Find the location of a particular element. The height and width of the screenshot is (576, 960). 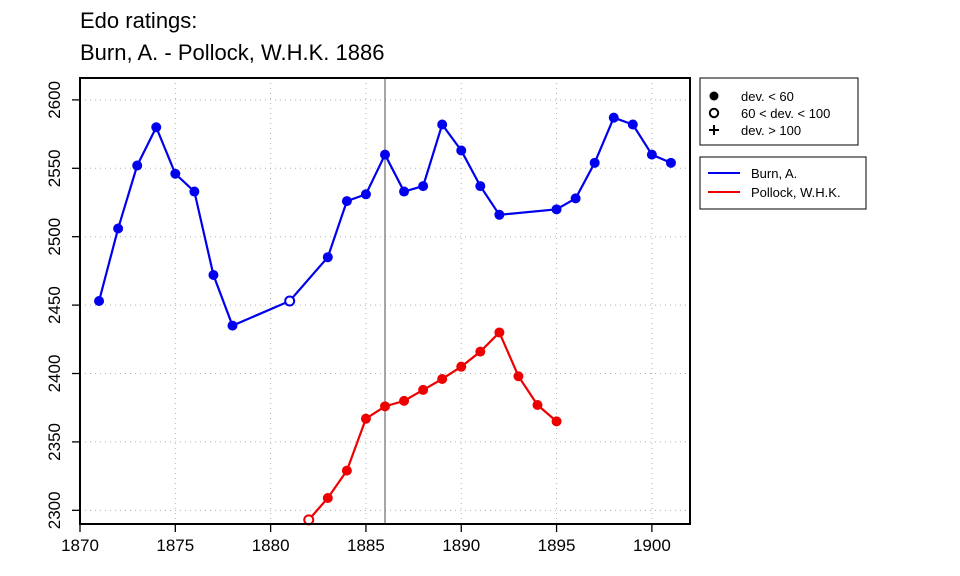

x-tick-label: 1880 is located at coordinates (271, 545).